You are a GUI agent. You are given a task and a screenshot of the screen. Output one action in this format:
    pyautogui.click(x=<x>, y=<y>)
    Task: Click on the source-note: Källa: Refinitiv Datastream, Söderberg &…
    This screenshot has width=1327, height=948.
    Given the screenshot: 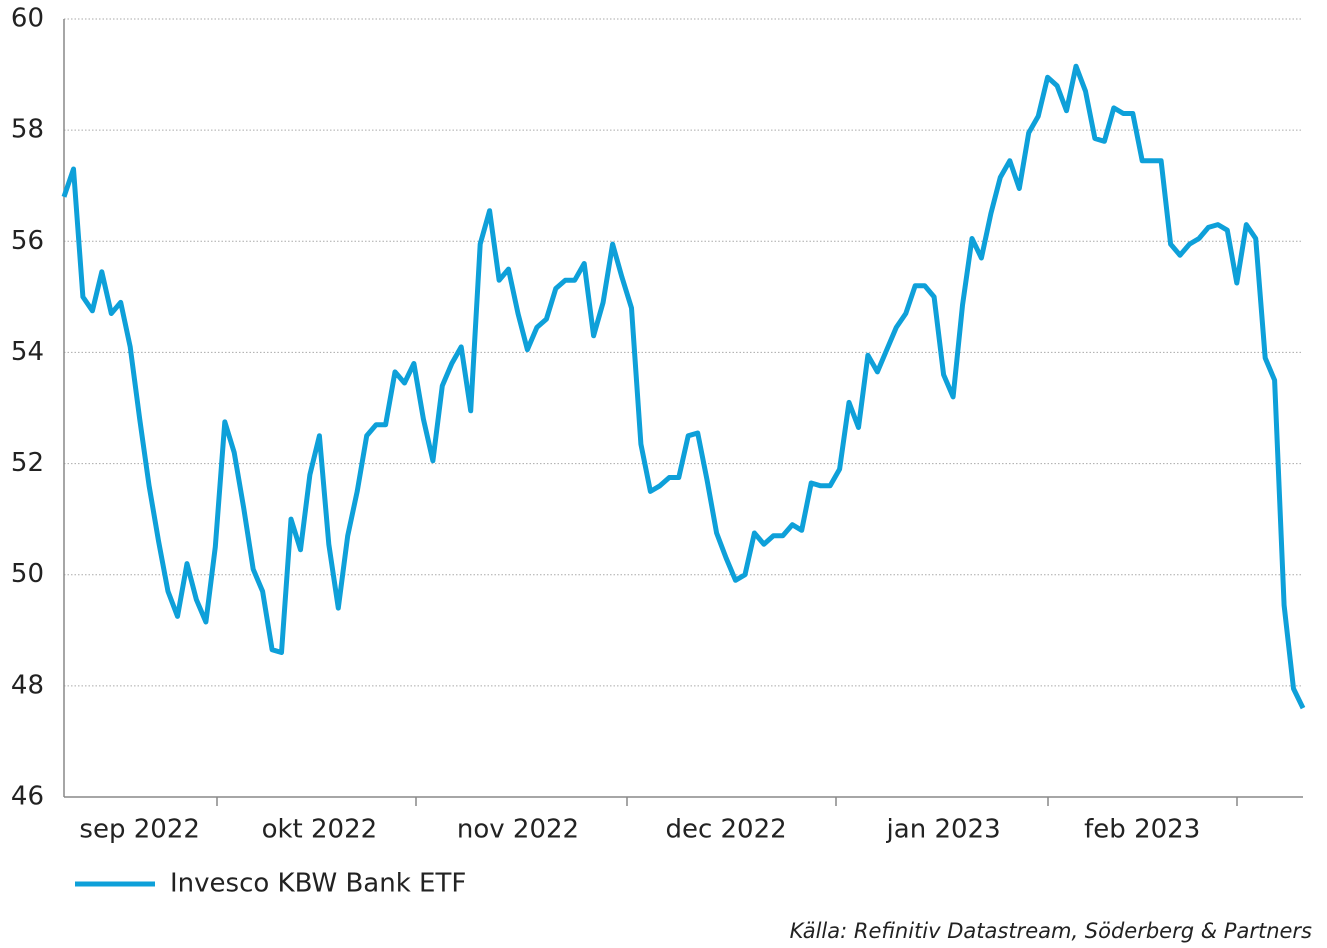 What is the action you would take?
    pyautogui.click(x=1051, y=931)
    